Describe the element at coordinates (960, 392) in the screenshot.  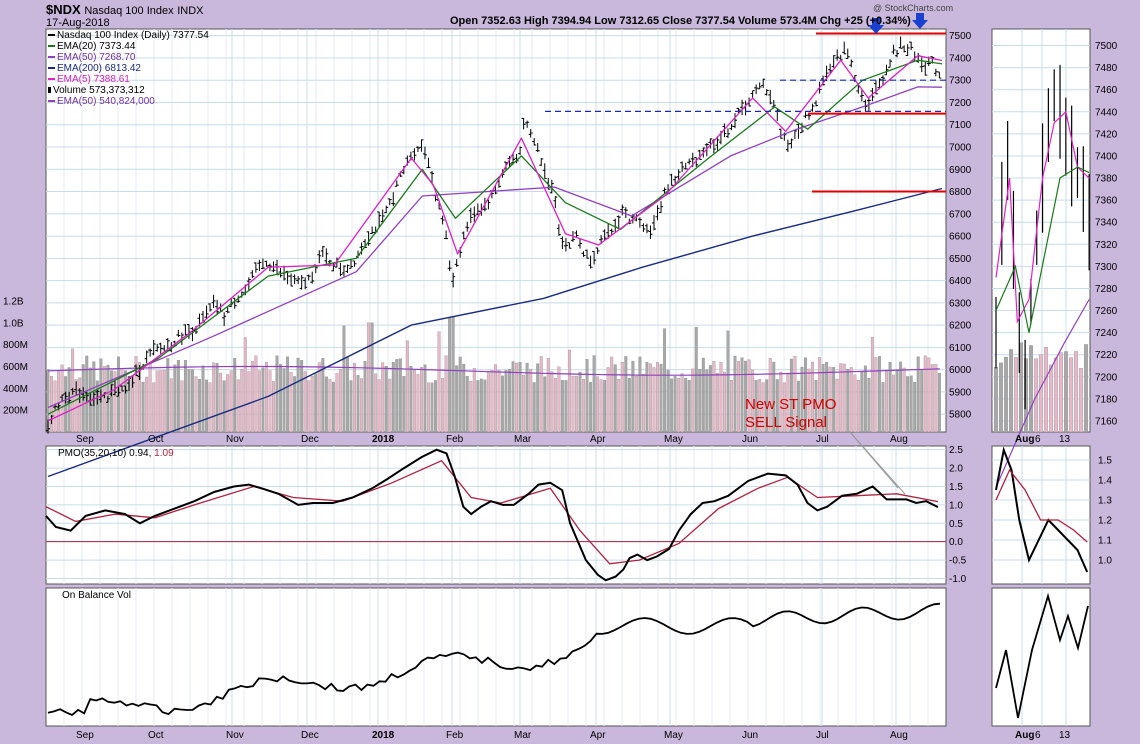
I see `price-tick-label: 5900` at that location.